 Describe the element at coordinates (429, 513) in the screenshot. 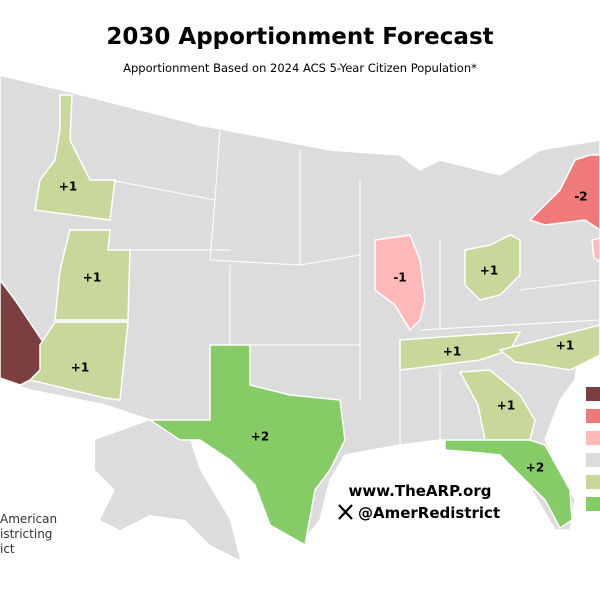

I see `handle: @AmerRedistrict` at that location.